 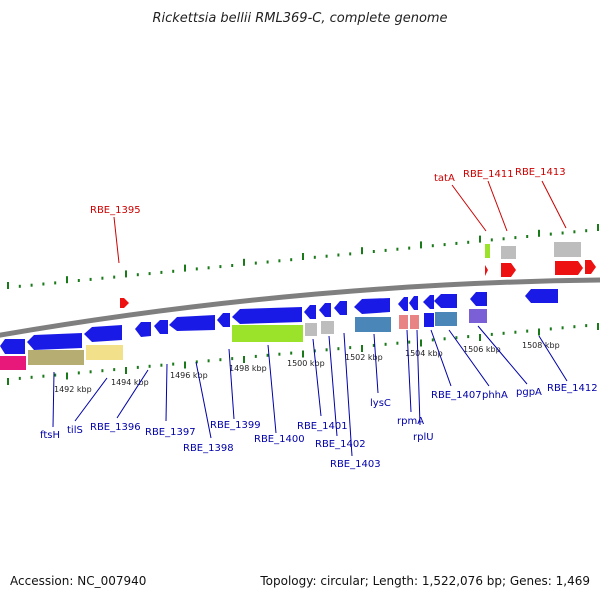 I want to click on gene-rbe1413-feature, so click(x=567, y=249).